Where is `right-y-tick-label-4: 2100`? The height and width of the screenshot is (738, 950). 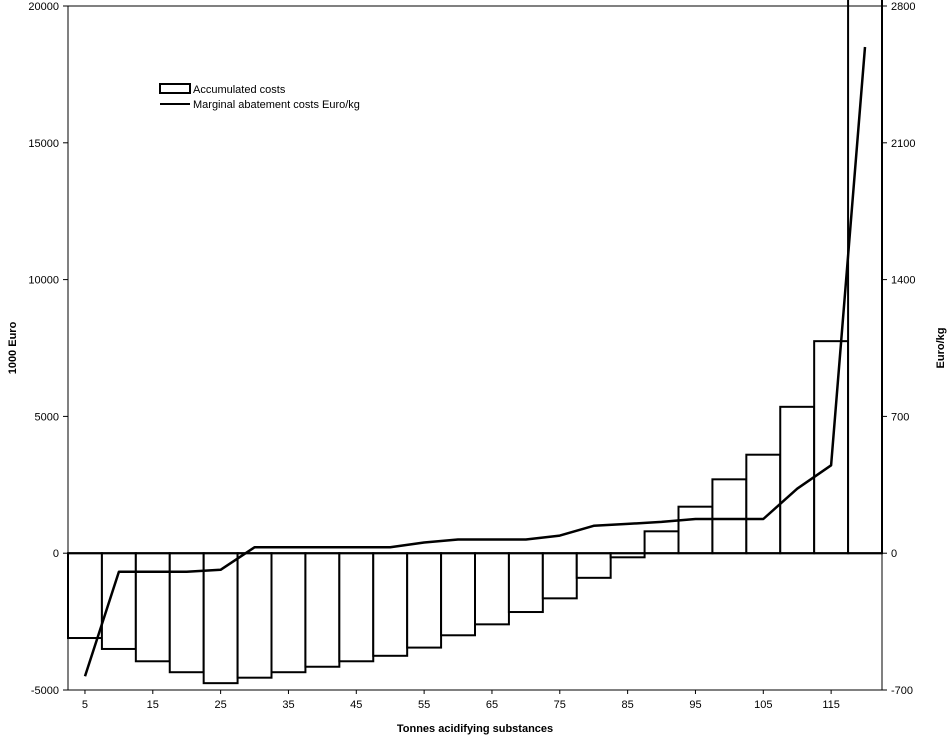 right-y-tick-label-4: 2100 is located at coordinates (903, 144).